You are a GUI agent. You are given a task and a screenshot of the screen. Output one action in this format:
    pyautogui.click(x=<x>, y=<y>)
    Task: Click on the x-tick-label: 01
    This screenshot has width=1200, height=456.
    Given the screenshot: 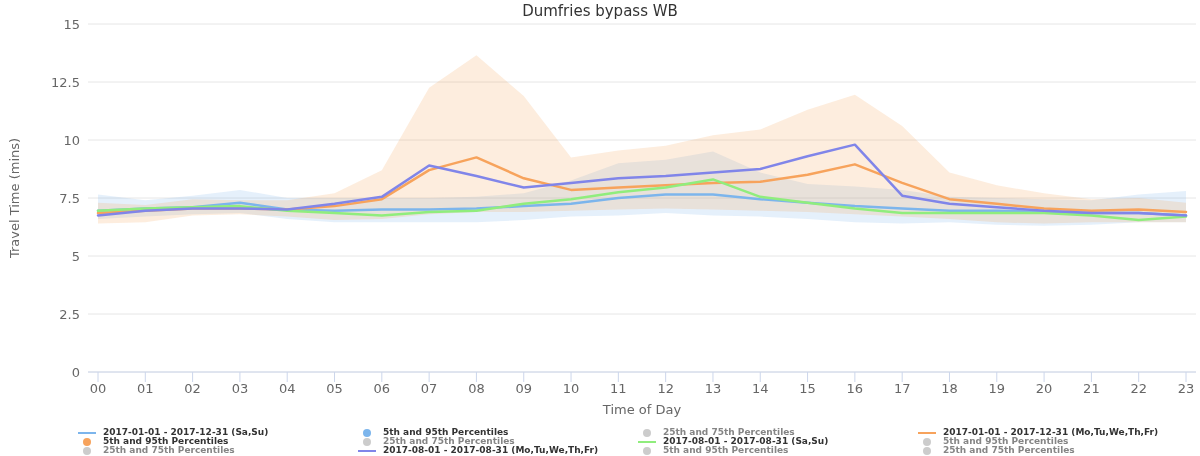 What is the action you would take?
    pyautogui.click(x=145, y=389)
    